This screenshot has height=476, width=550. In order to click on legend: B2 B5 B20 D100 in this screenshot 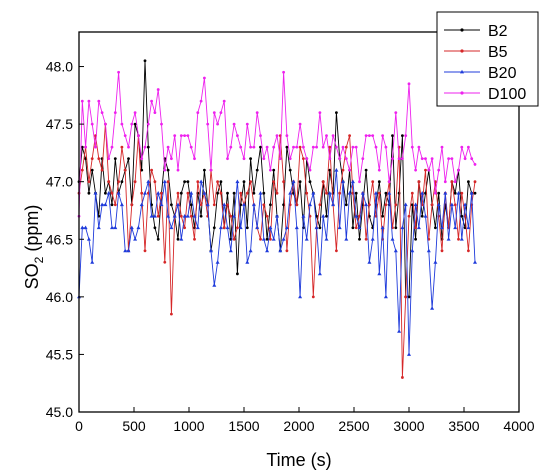, I will do `click(487, 59)`.